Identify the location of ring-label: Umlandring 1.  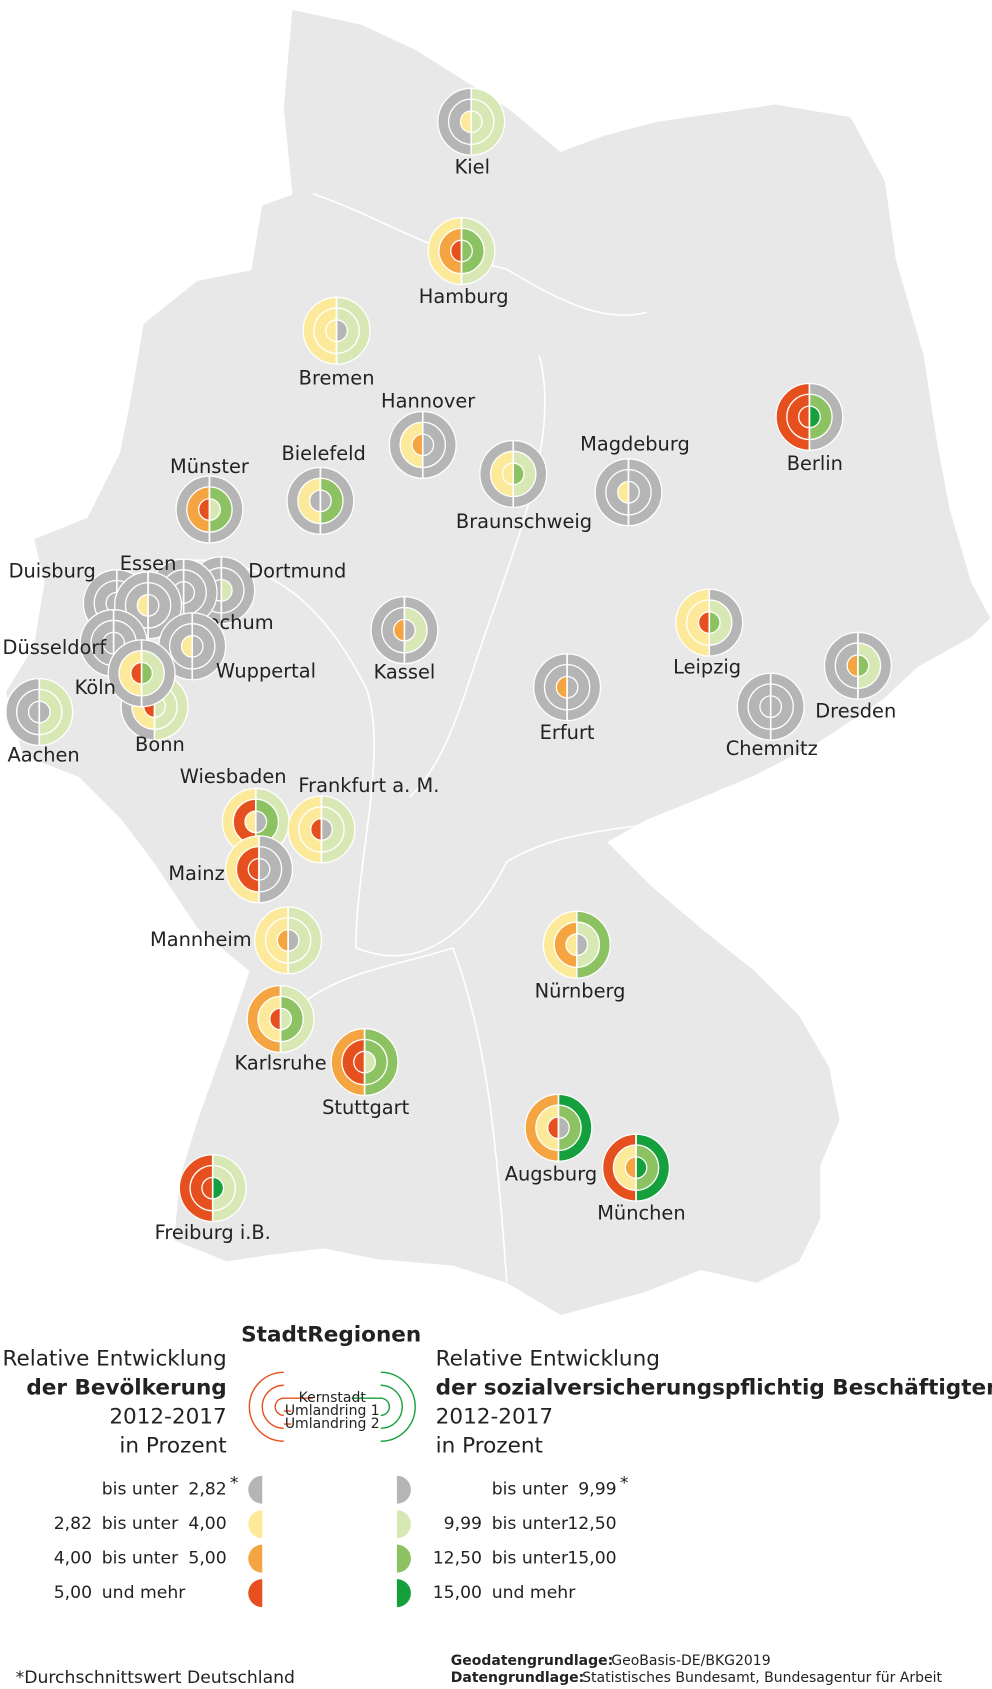
(332, 1411).